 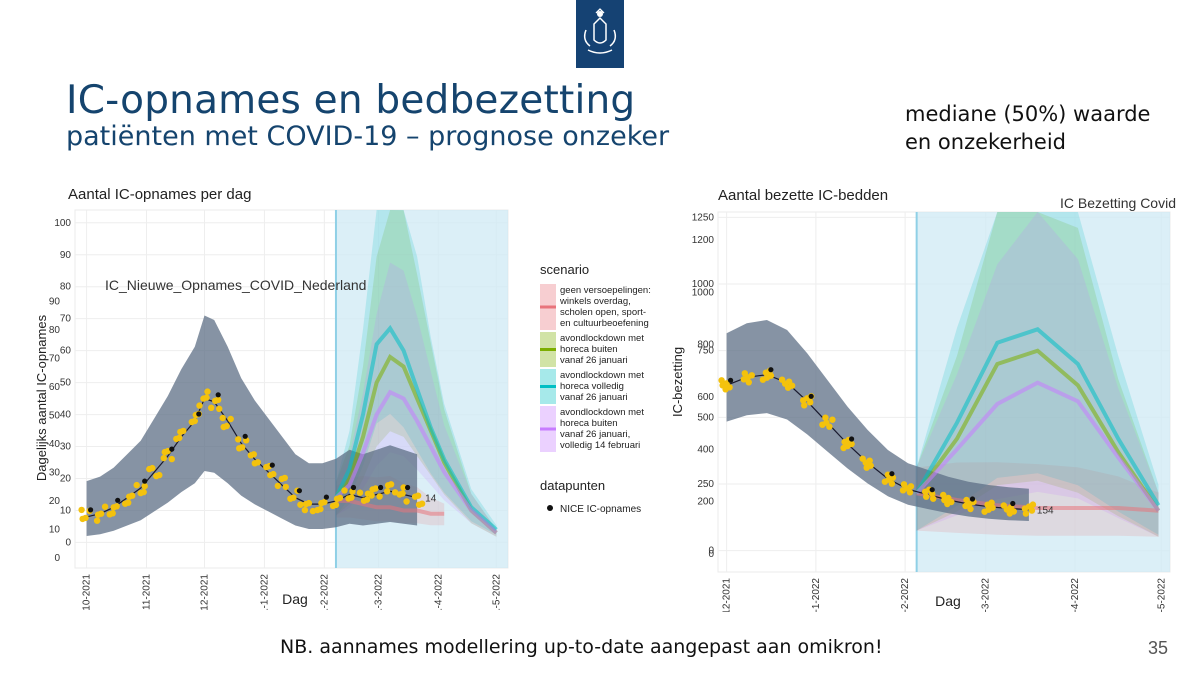 I want to click on y-axis-overlay-ticks: 0 200 400 600 800 1000 1200, so click(x=703, y=397).